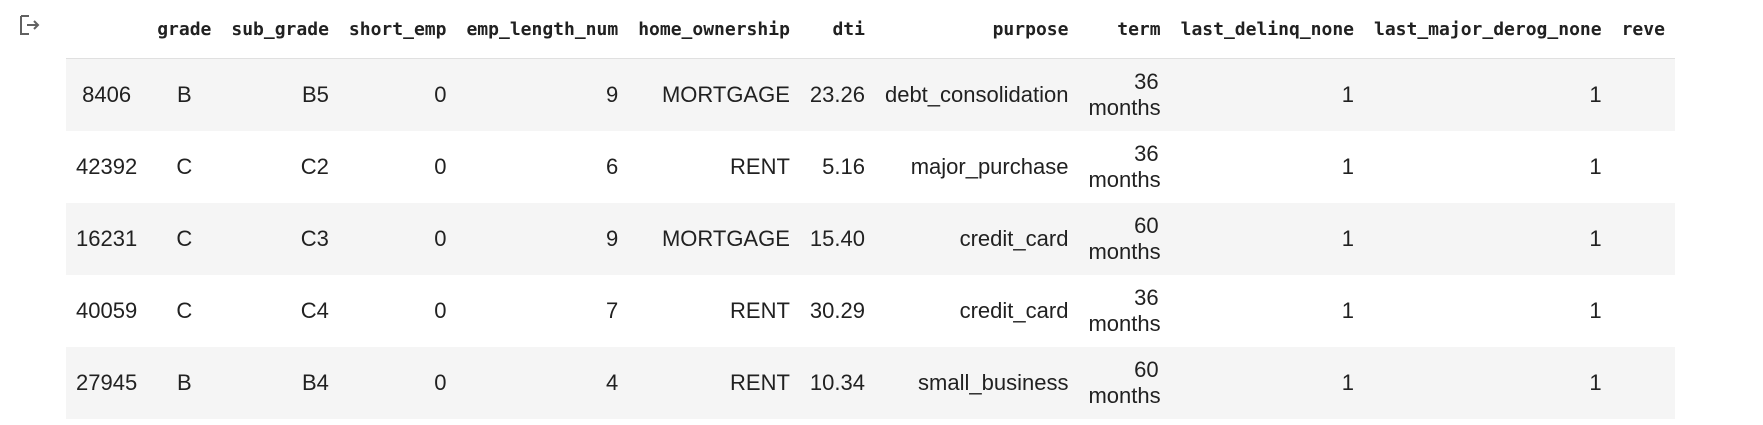  I want to click on row-index: 42392, so click(107, 166).